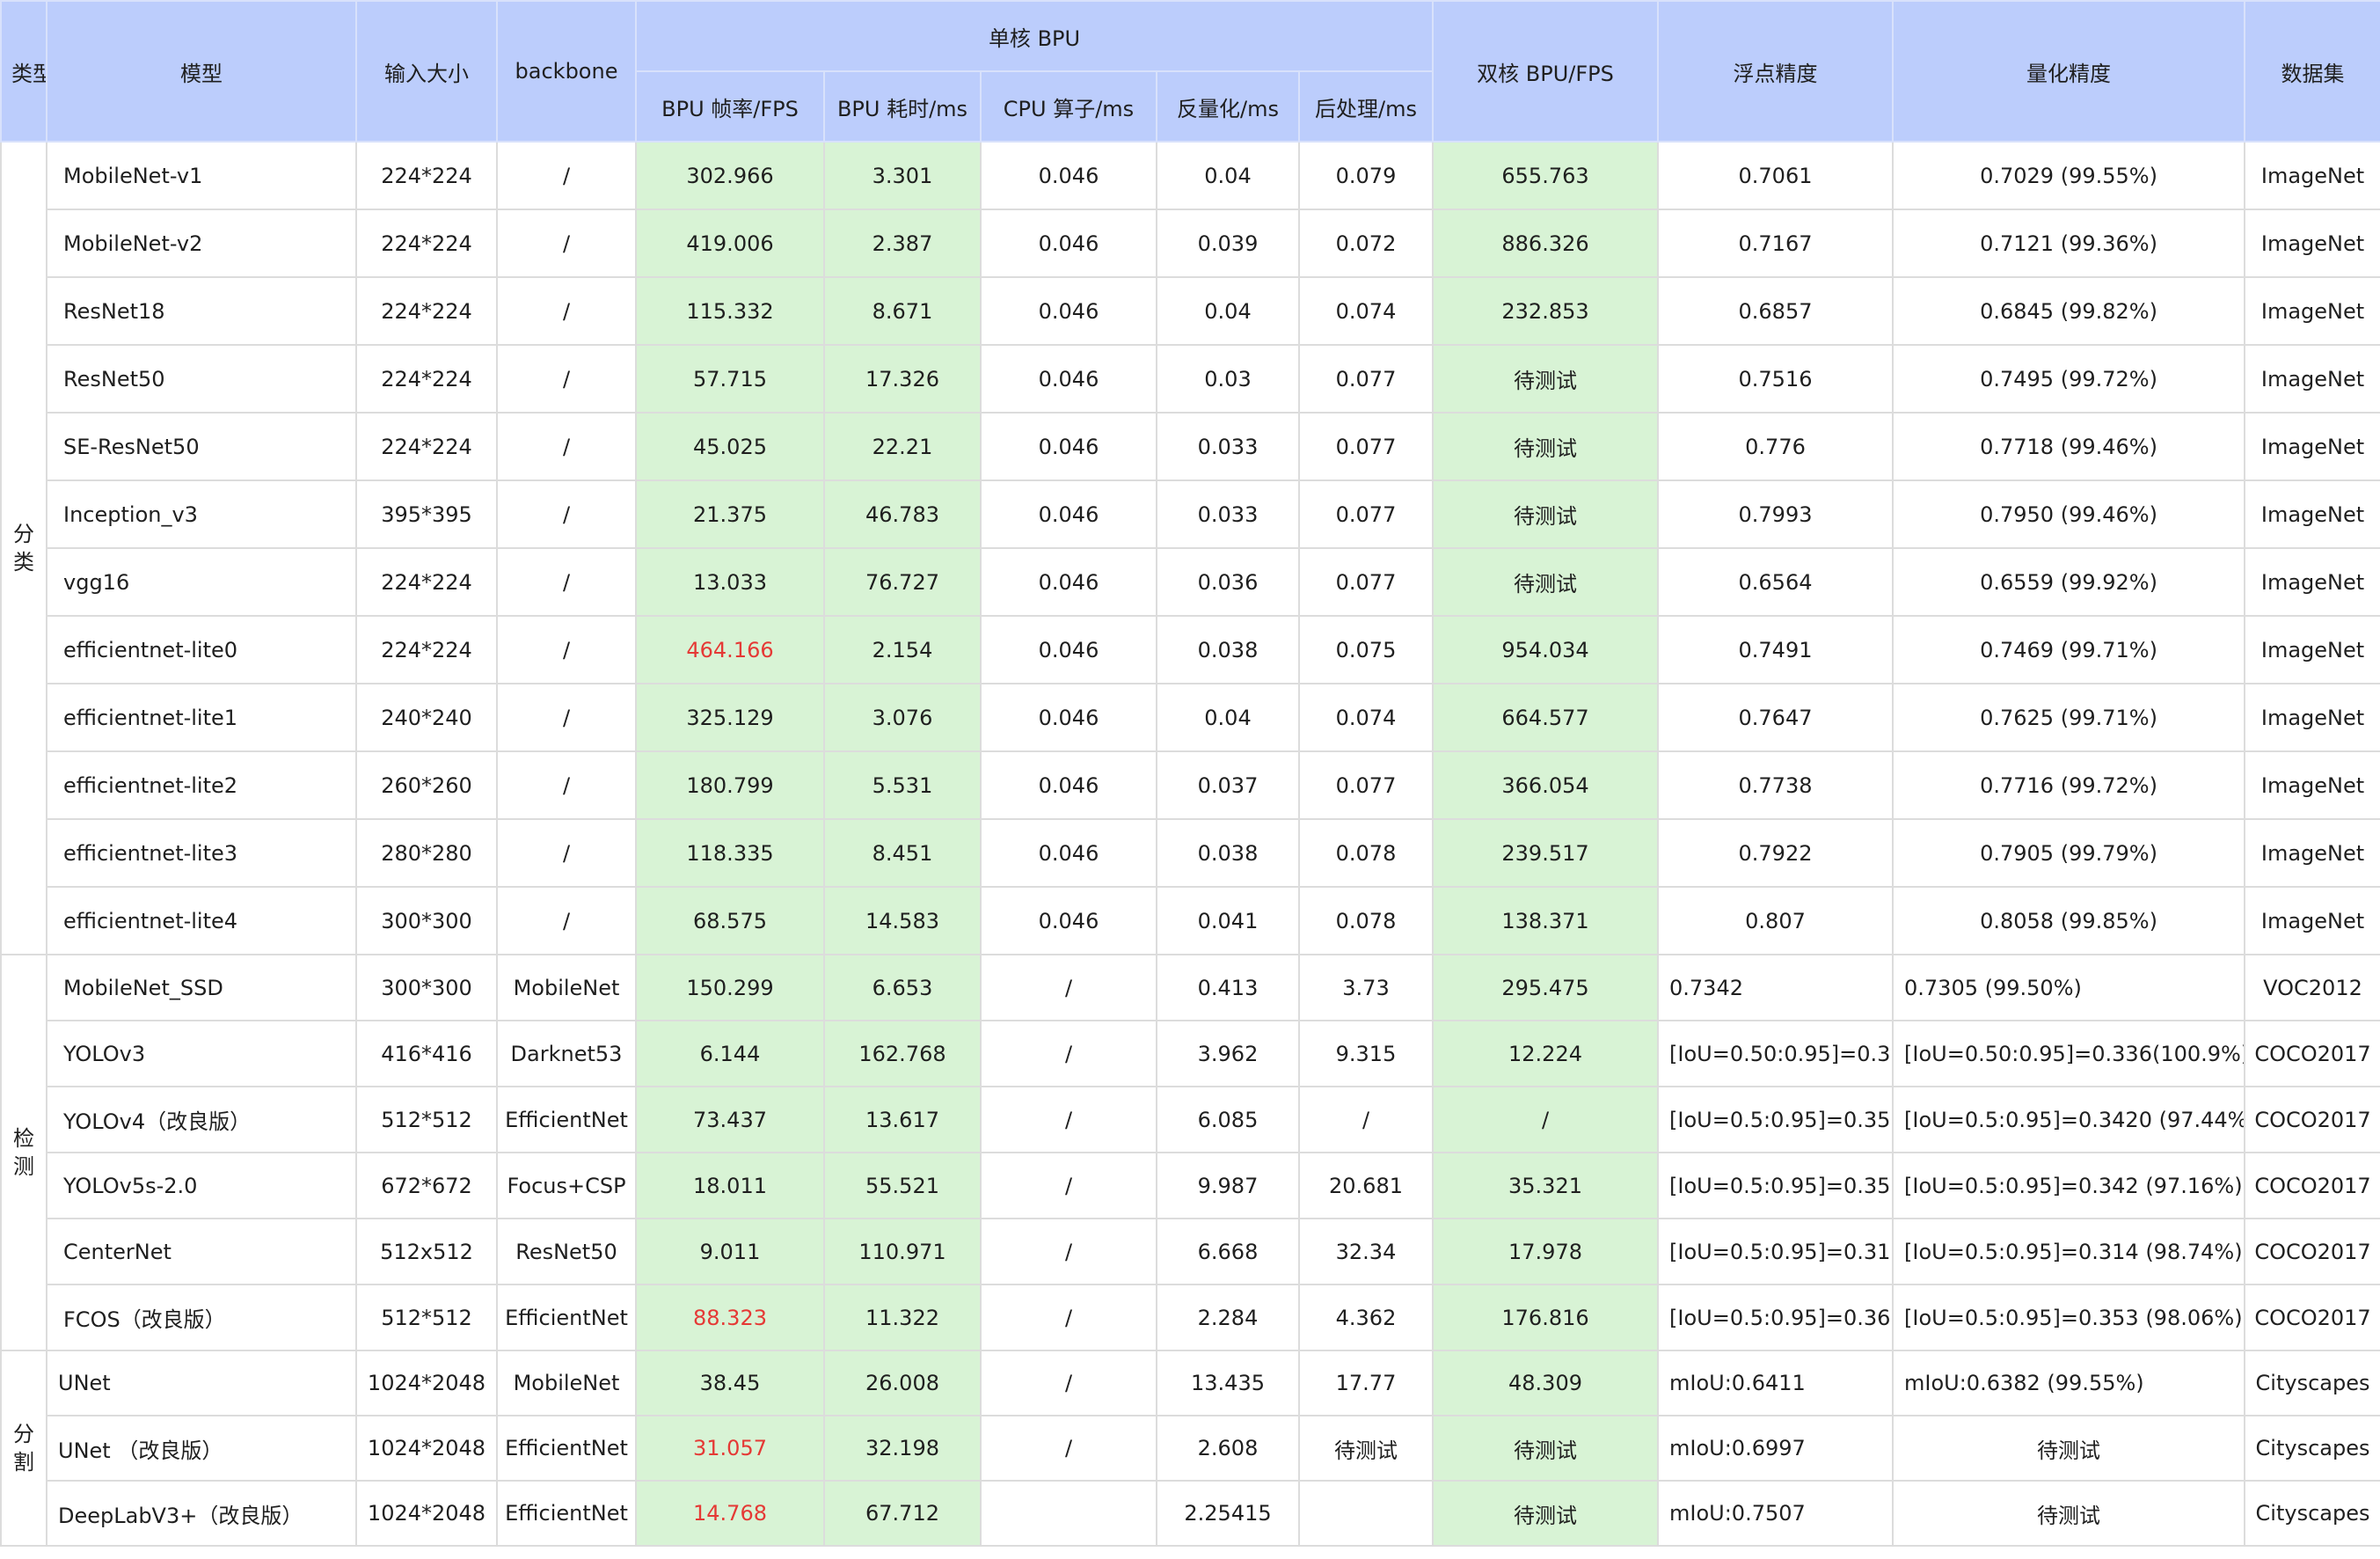 The image size is (2380, 1559). I want to click on bpu-fps-cell: 68.575, so click(730, 920).